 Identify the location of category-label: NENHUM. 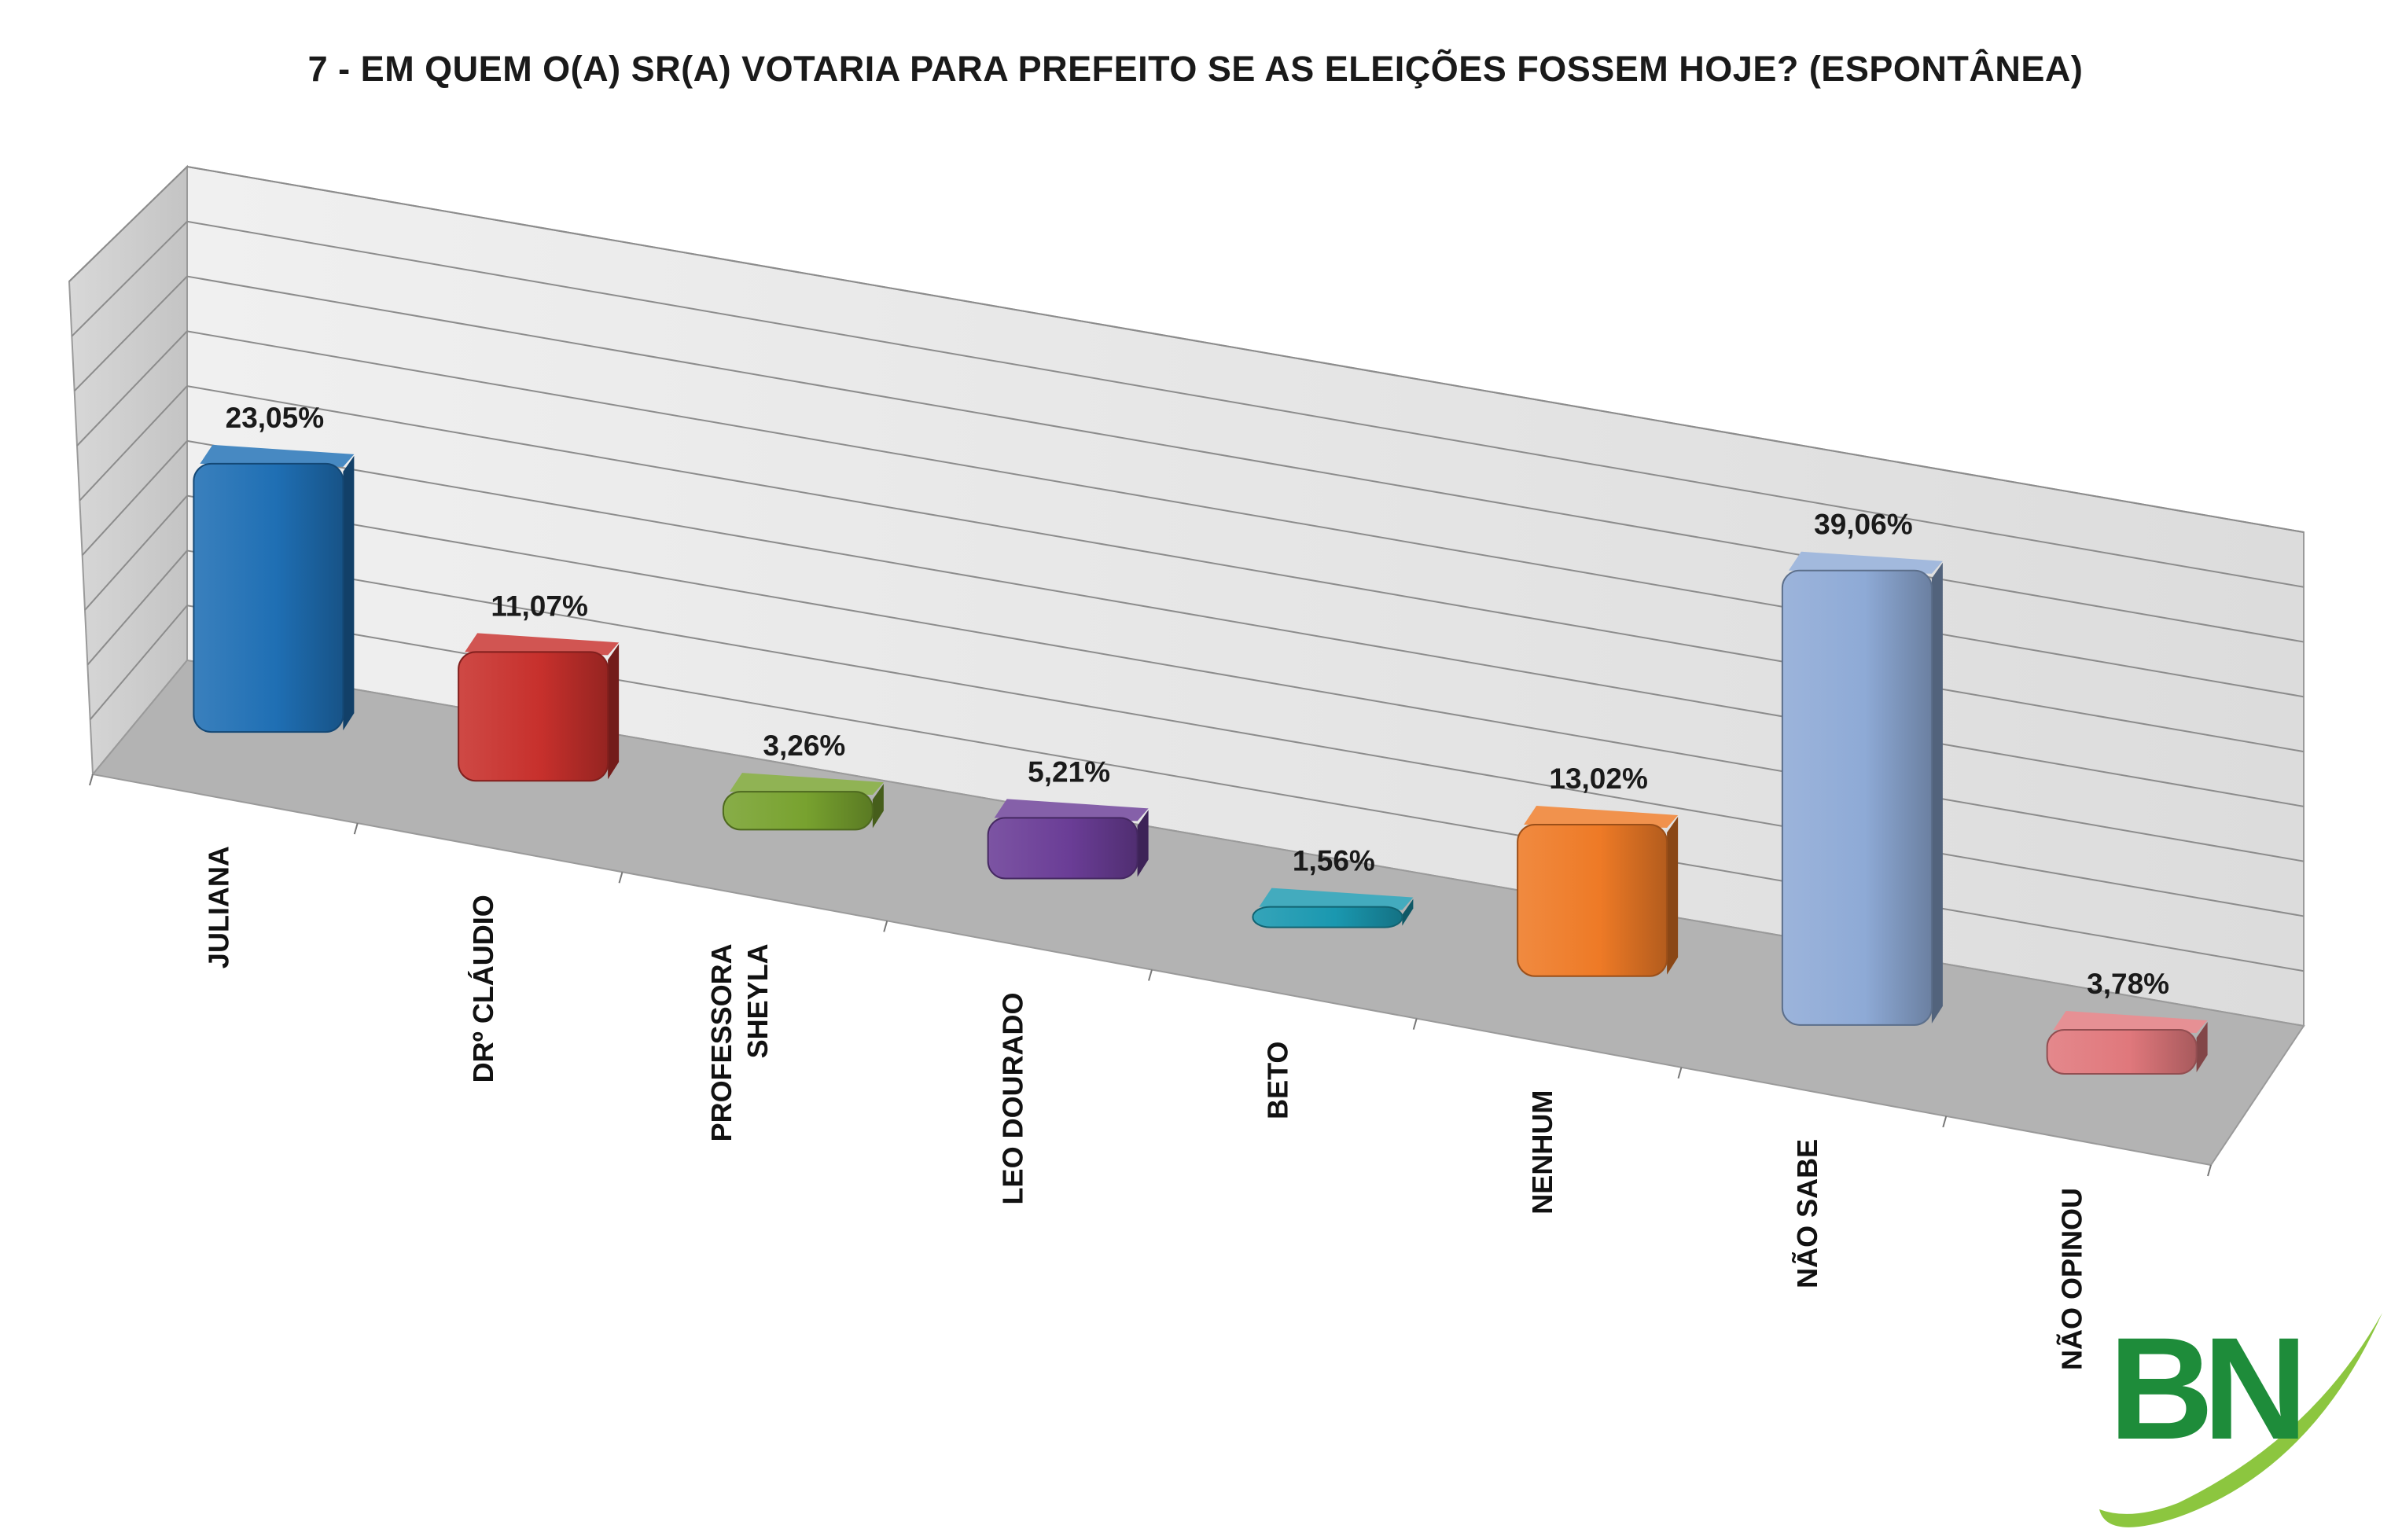
(1542, 1152).